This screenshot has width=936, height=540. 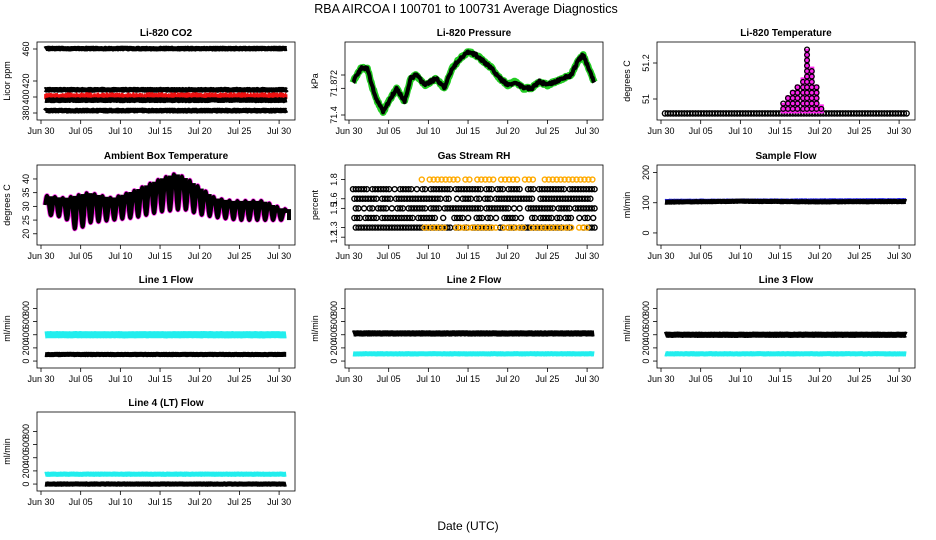 I want to click on panel-y-label: percent, so click(x=315, y=204).